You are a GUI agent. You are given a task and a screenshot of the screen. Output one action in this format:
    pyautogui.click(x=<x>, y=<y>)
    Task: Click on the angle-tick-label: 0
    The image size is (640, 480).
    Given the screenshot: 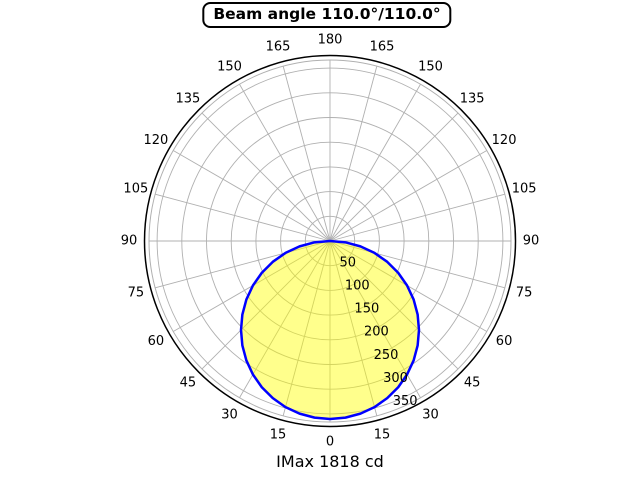 What is the action you would take?
    pyautogui.click(x=330, y=442)
    